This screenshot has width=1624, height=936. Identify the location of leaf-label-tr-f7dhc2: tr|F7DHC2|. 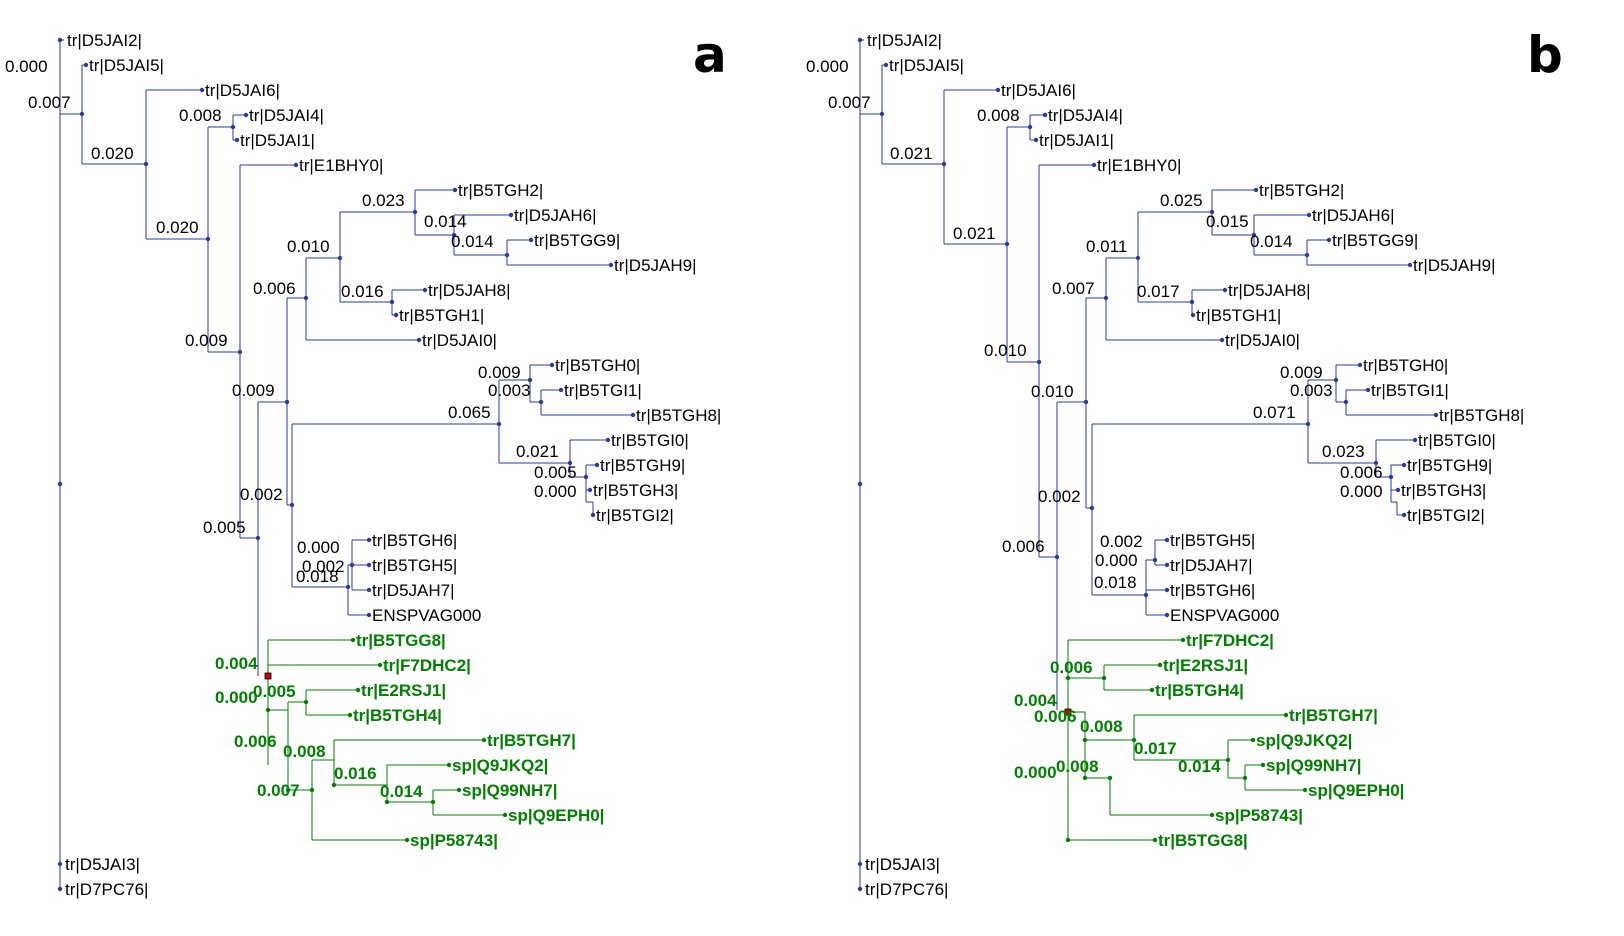
(1230, 640).